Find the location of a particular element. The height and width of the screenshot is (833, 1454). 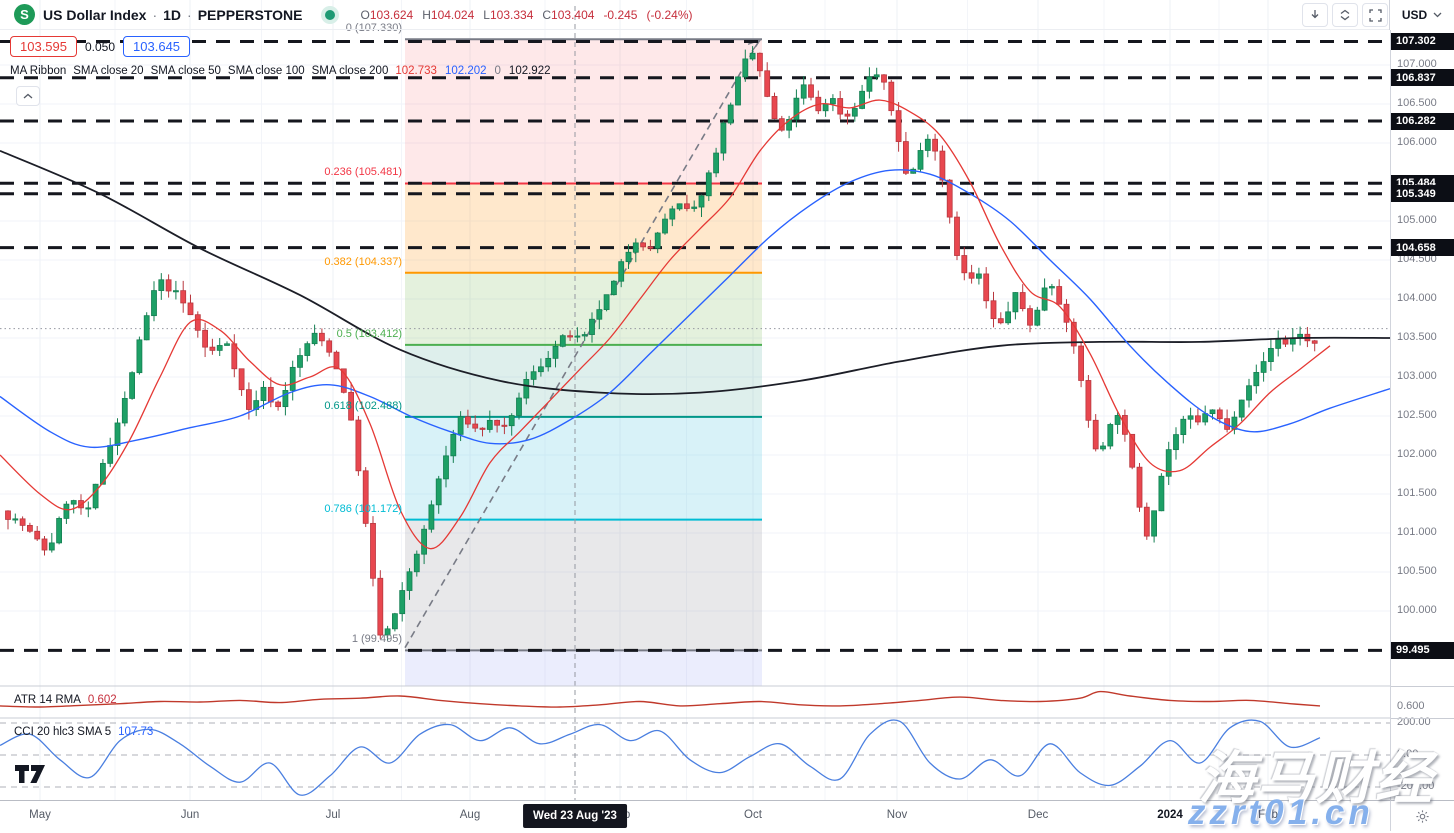

change-percent: (-0.24%) is located at coordinates (669, 14).